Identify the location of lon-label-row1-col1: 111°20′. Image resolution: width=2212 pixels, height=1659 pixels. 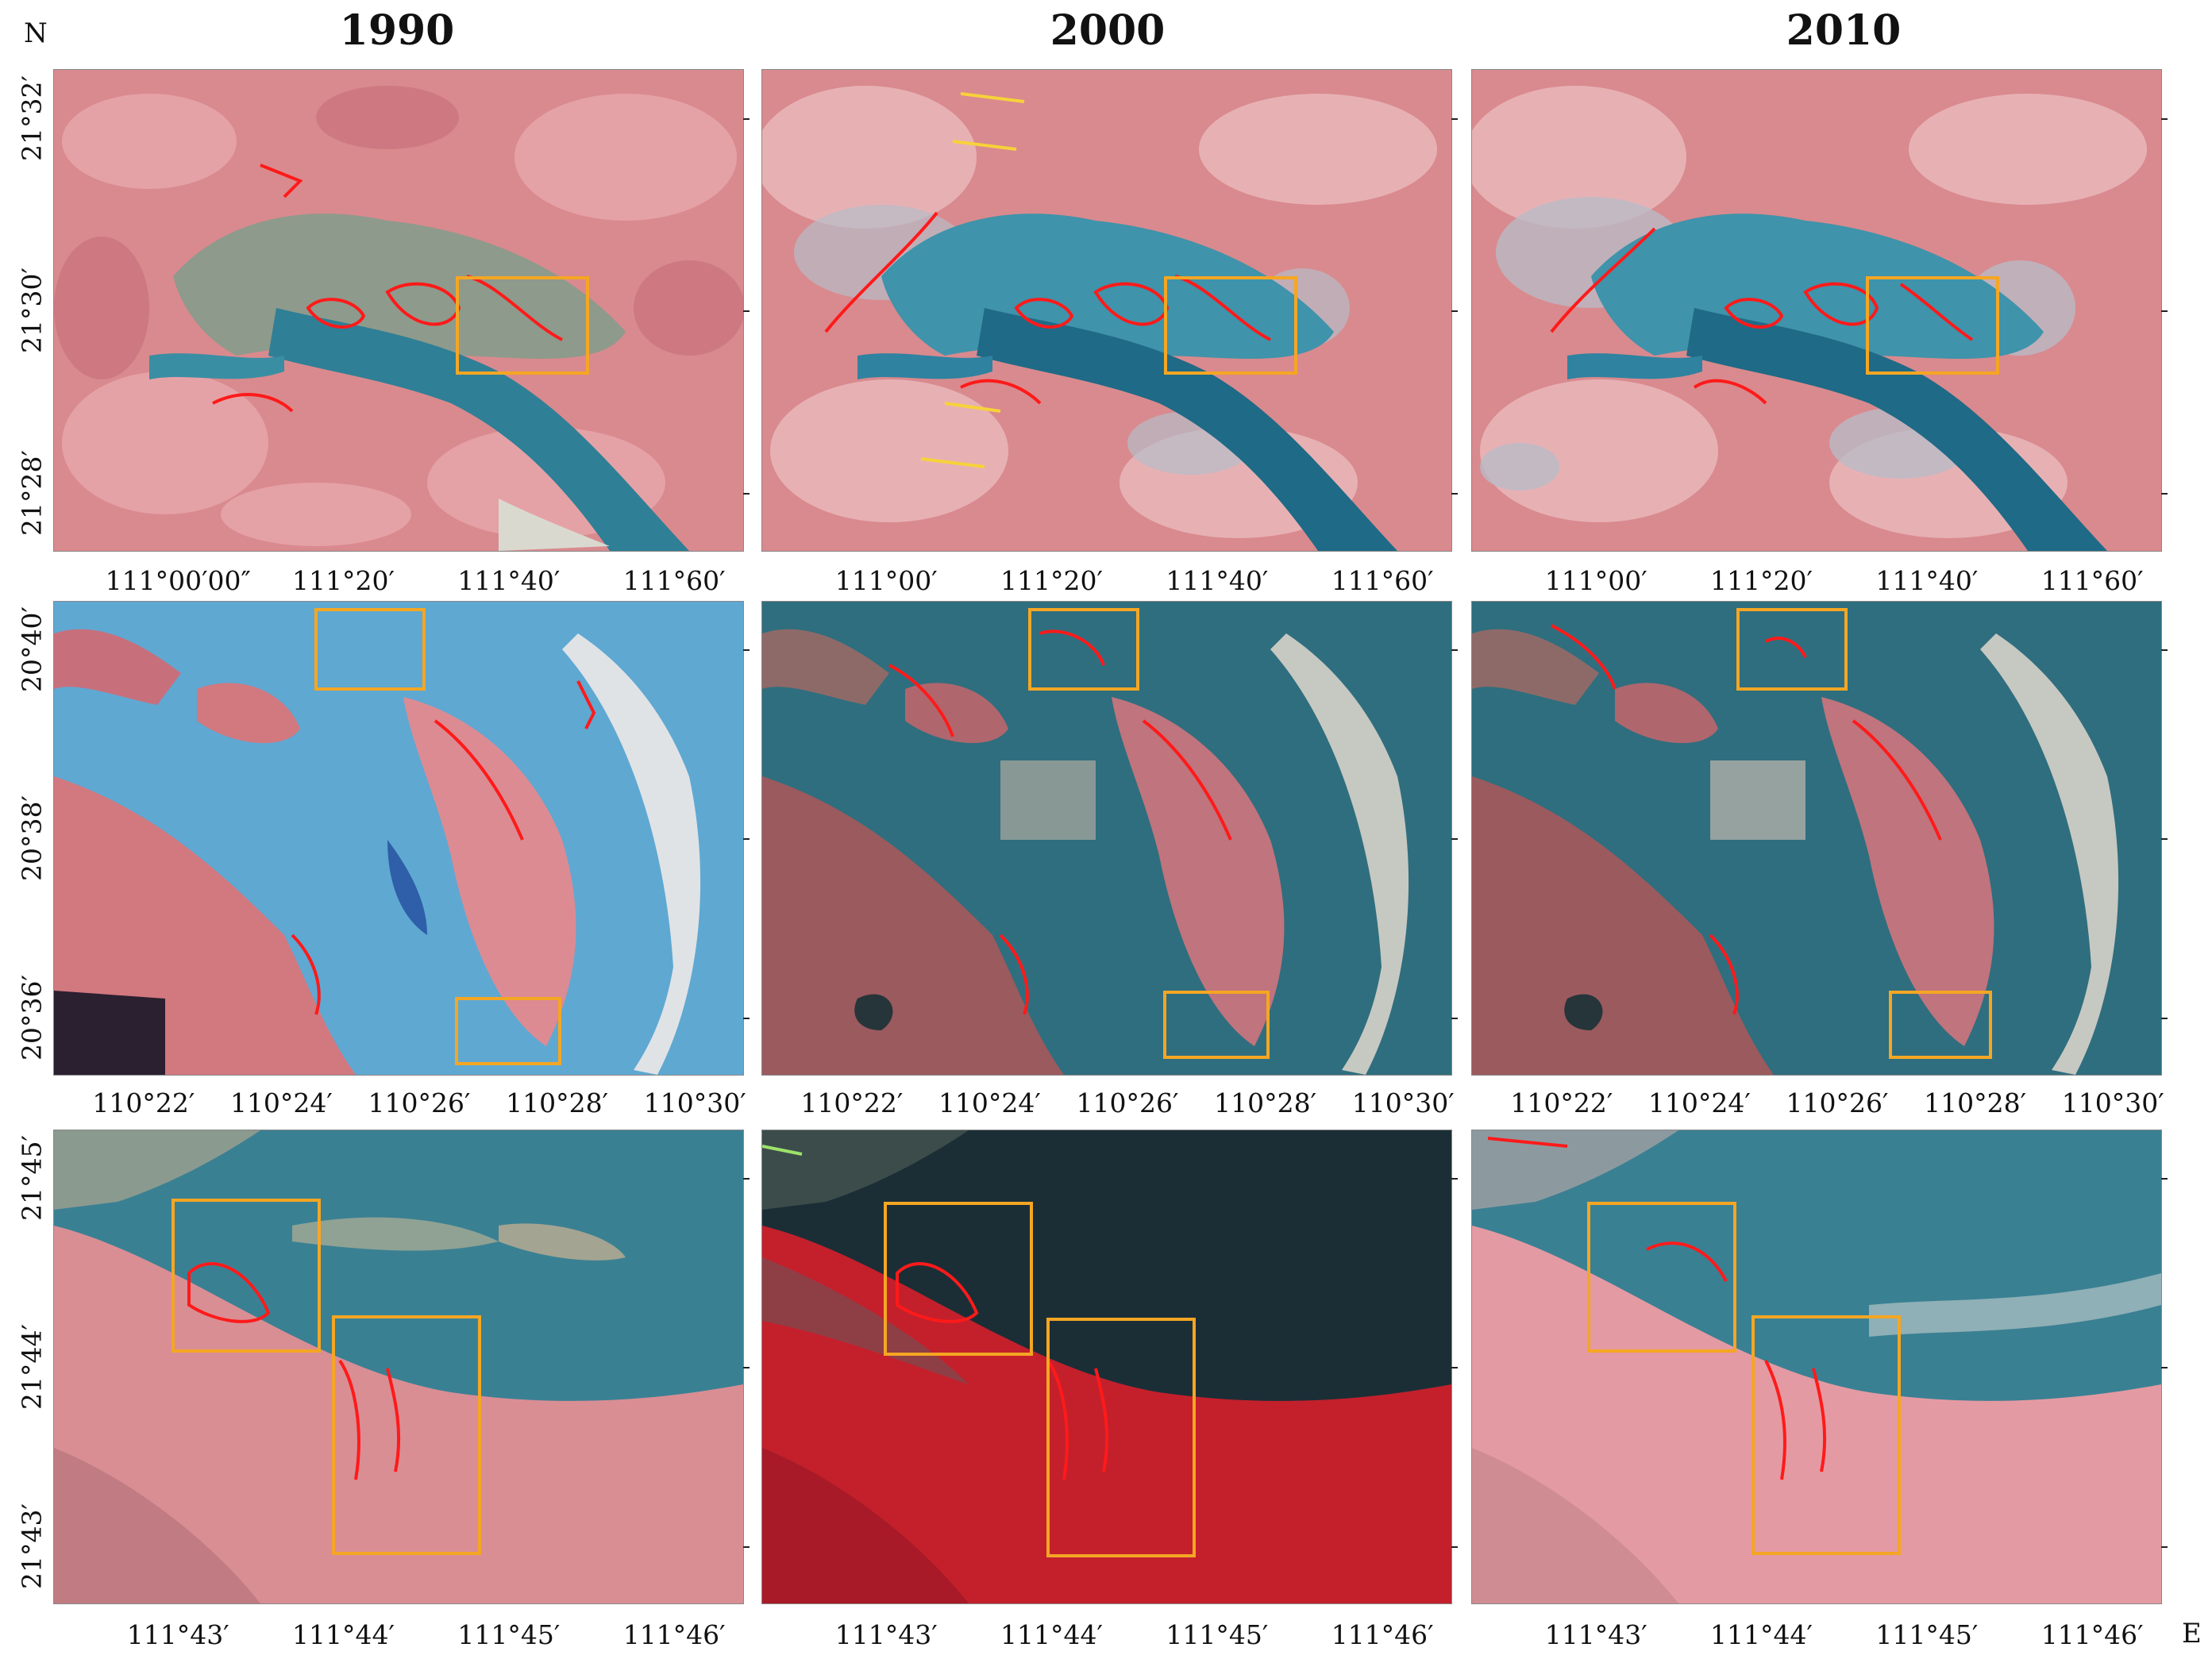
(343, 580).